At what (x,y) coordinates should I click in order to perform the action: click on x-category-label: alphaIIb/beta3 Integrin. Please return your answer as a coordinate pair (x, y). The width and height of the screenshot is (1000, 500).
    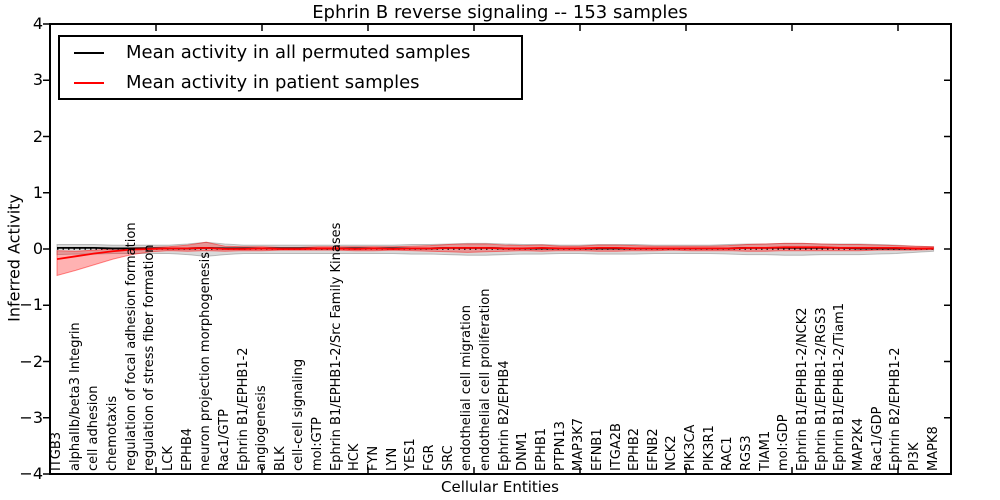
    Looking at the image, I should click on (75, 396).